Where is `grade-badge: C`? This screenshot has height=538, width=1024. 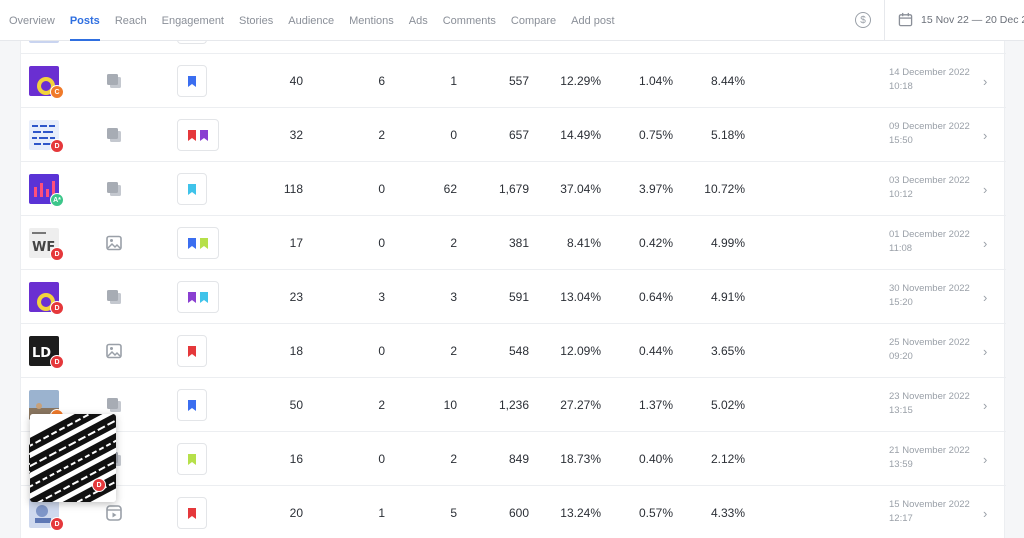
grade-badge: C is located at coordinates (57, 92).